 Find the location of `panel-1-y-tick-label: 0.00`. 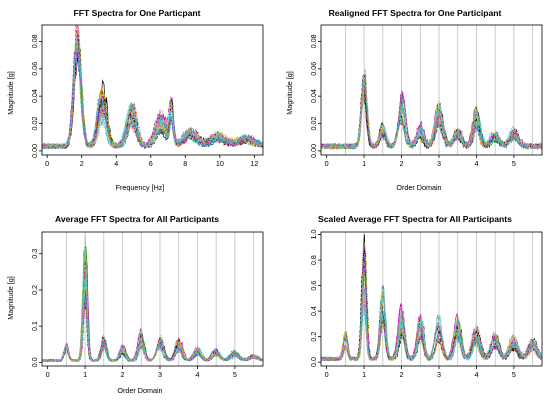

panel-1-y-tick-label: 0.00 is located at coordinates (34, 151).